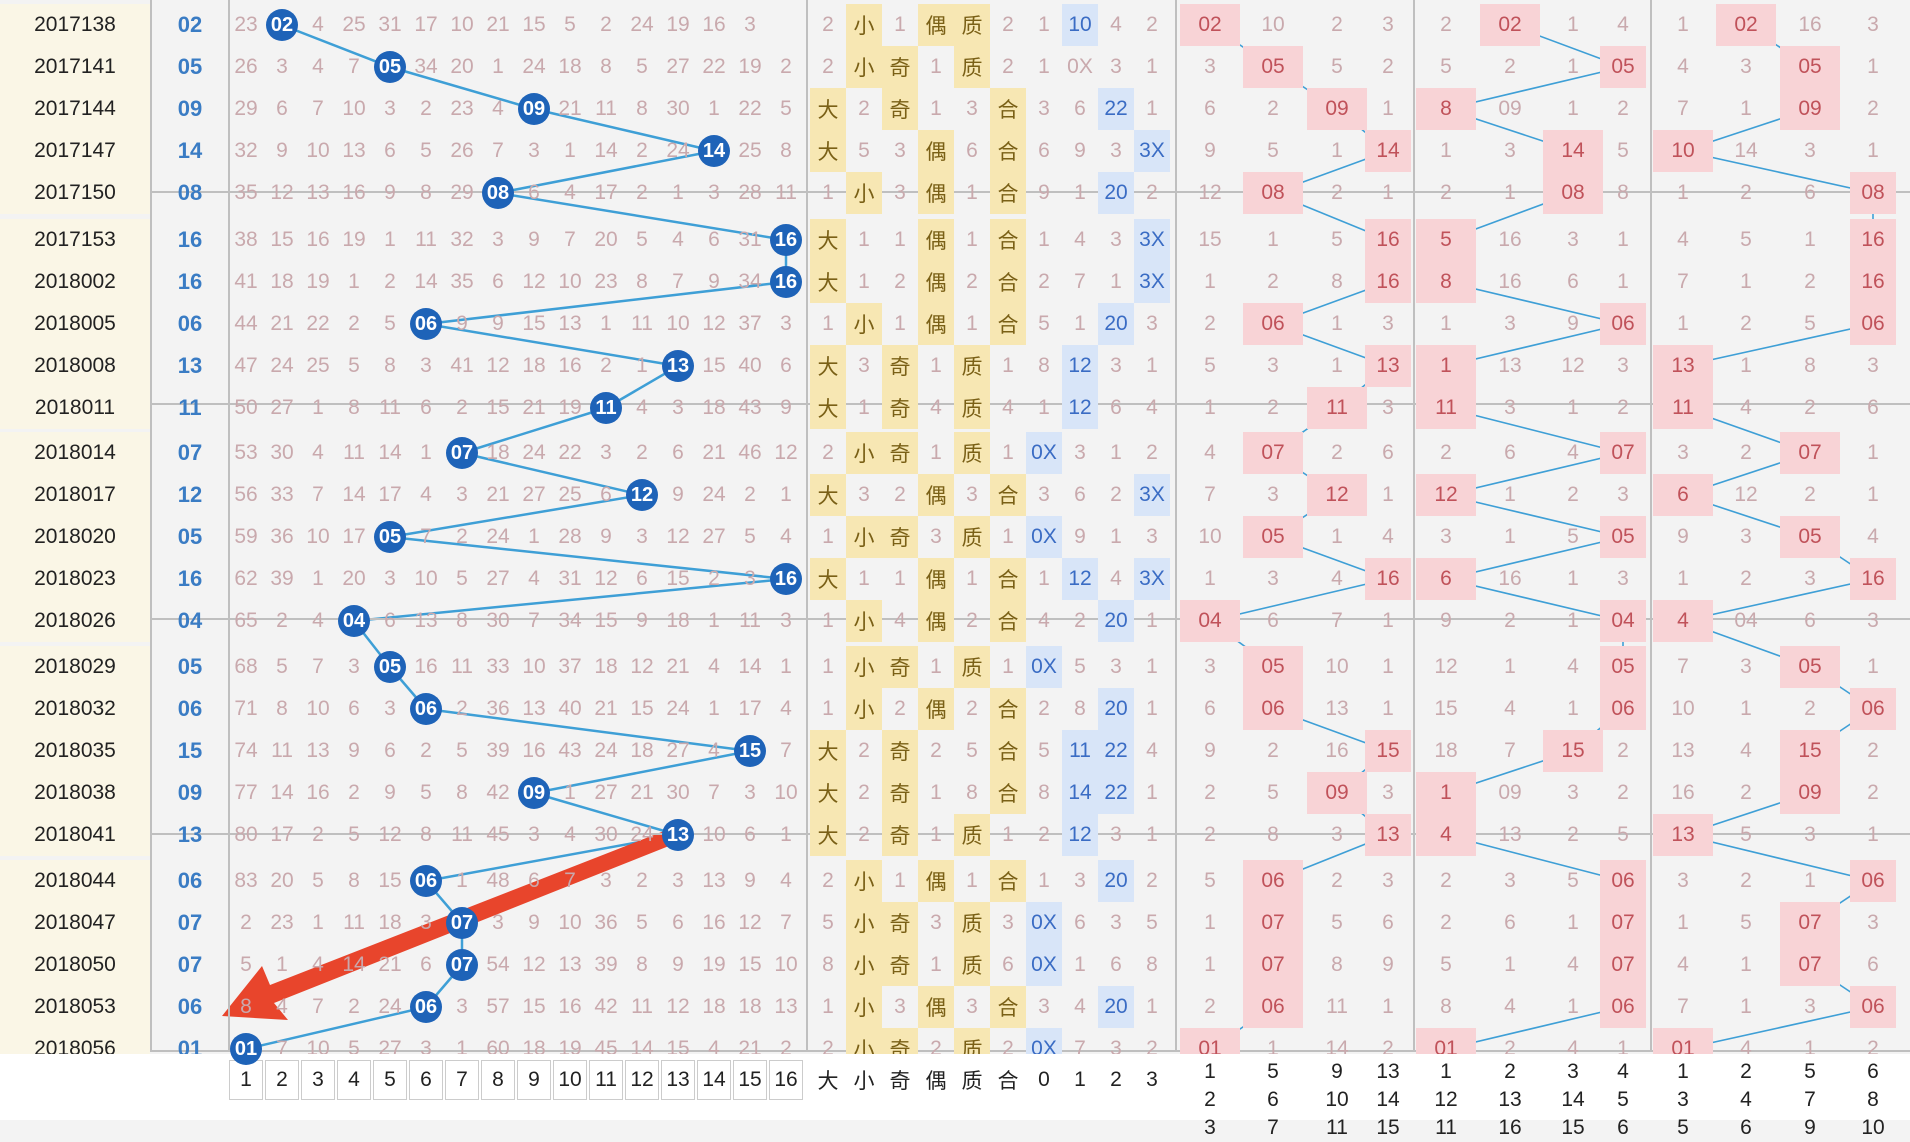 The image size is (1910, 1142). Describe the element at coordinates (828, 835) in the screenshot. I see `attribute-cell: 大` at that location.